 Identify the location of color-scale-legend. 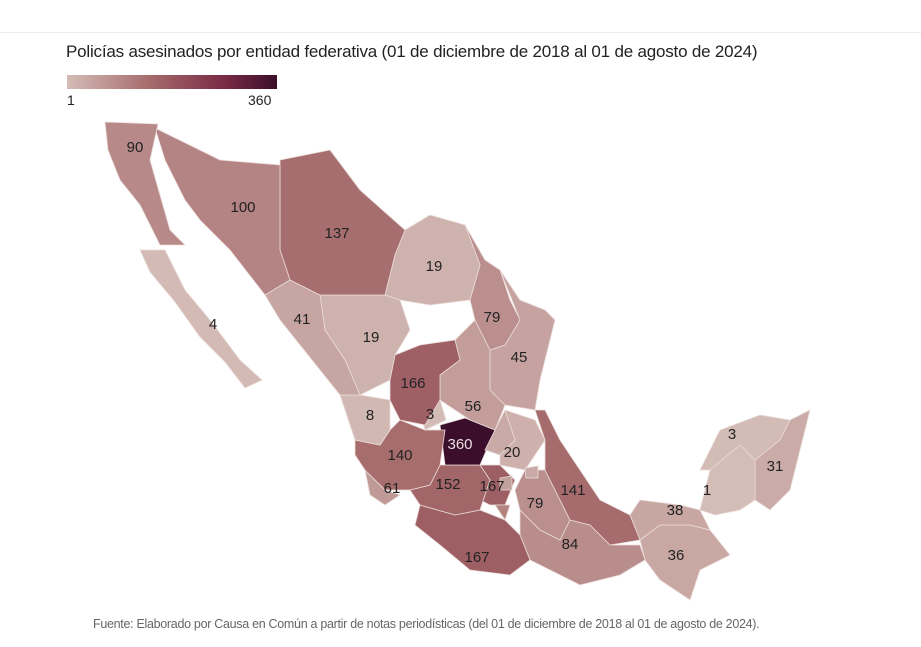
(172, 82).